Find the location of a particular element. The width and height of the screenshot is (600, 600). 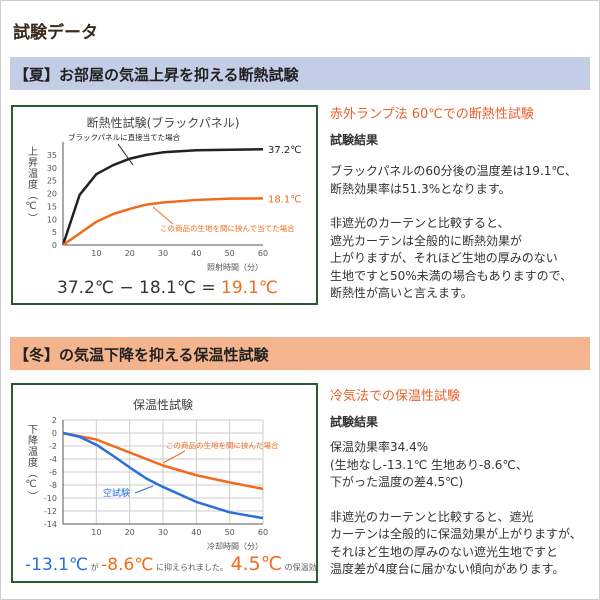

y-tick-label: 2 is located at coordinates (54, 420).